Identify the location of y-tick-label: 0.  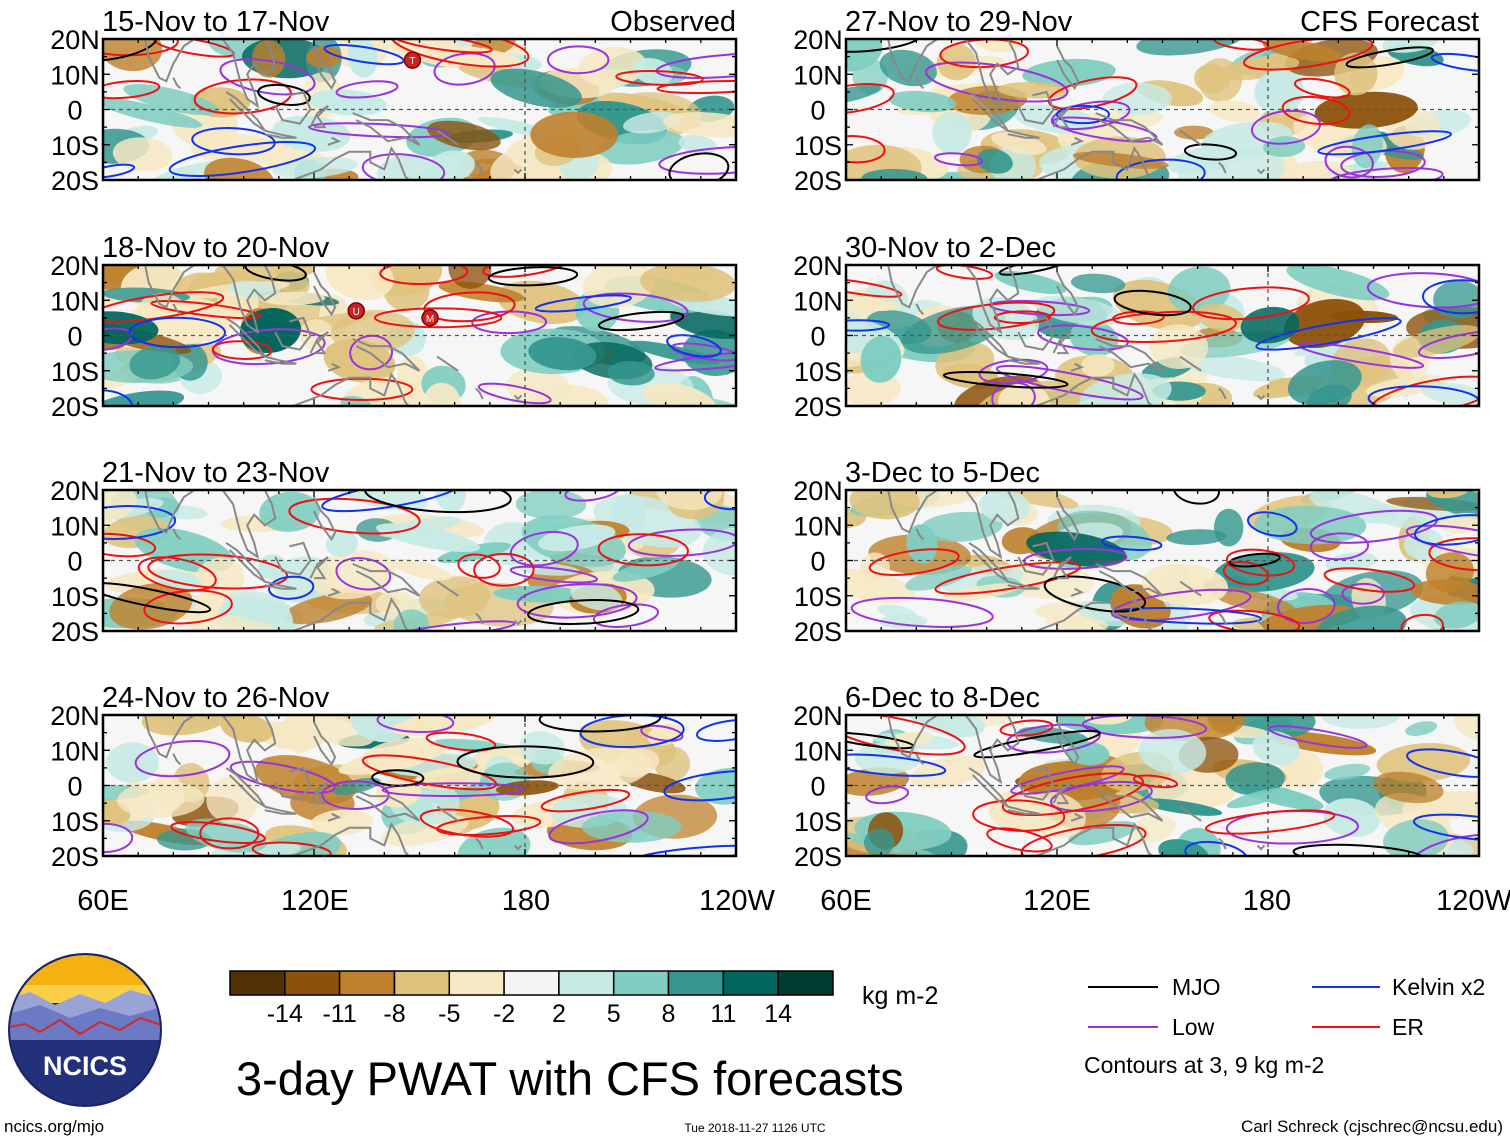
(817, 111).